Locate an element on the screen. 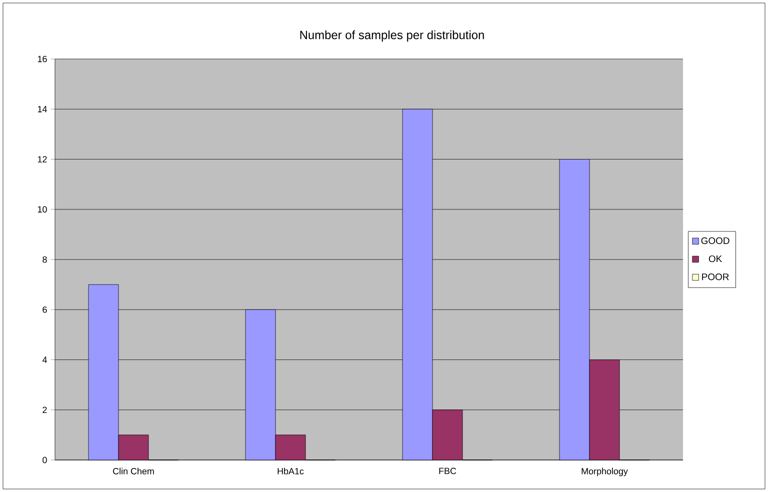 The width and height of the screenshot is (768, 492). x-tick-label: Clin Chem is located at coordinates (133, 471).